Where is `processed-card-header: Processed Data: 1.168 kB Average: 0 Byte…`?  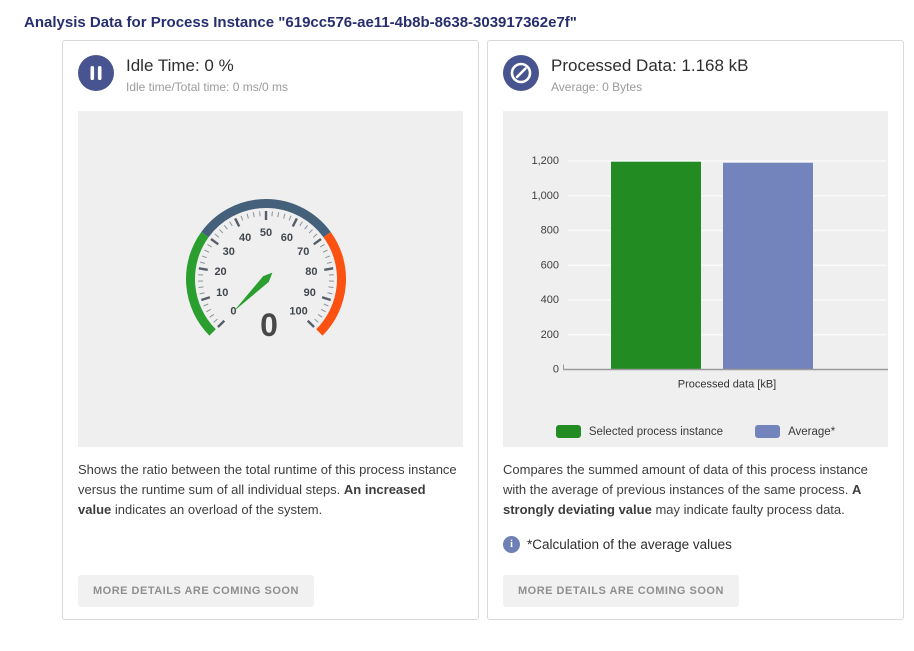
processed-card-header: Processed Data: 1.168 kB Average: 0 Byte… is located at coordinates (695, 74).